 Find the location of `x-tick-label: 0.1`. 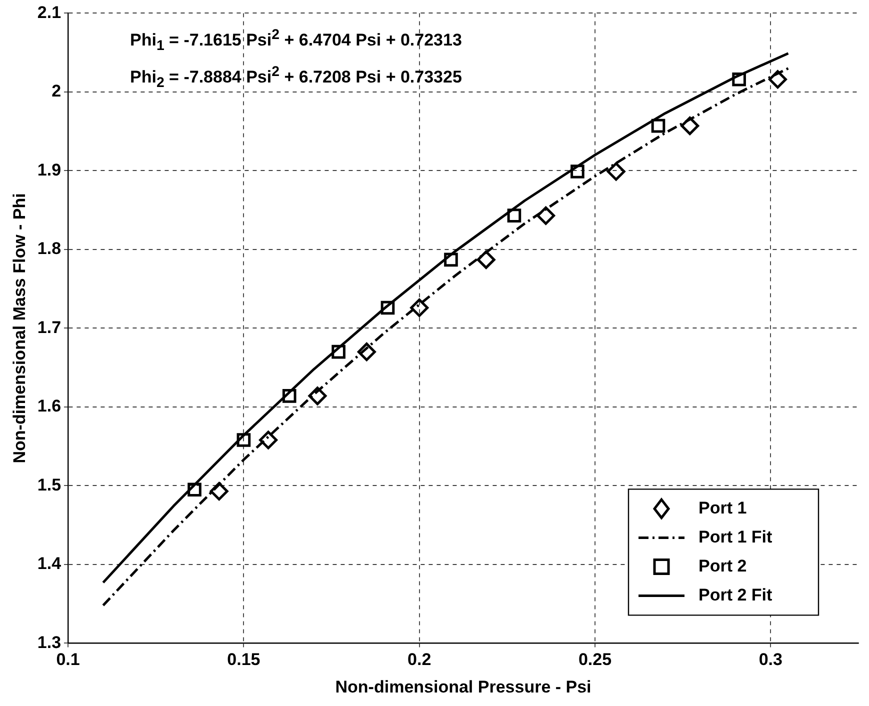

x-tick-label: 0.1 is located at coordinates (68, 660).